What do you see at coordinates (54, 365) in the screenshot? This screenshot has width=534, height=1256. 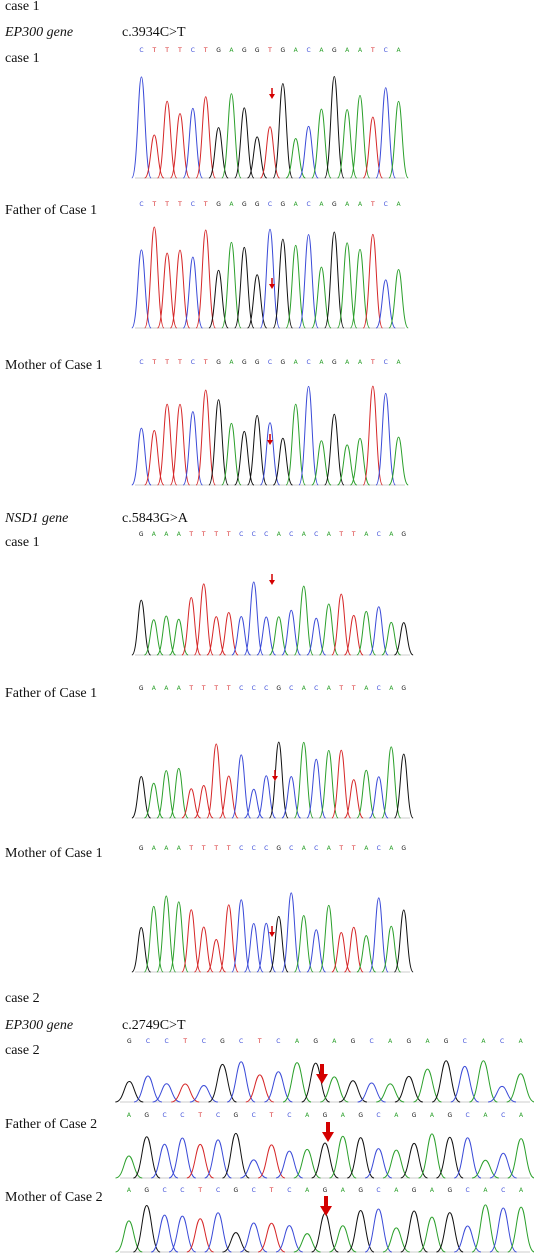 I see `panel-label: Mother of Case 1` at bounding box center [54, 365].